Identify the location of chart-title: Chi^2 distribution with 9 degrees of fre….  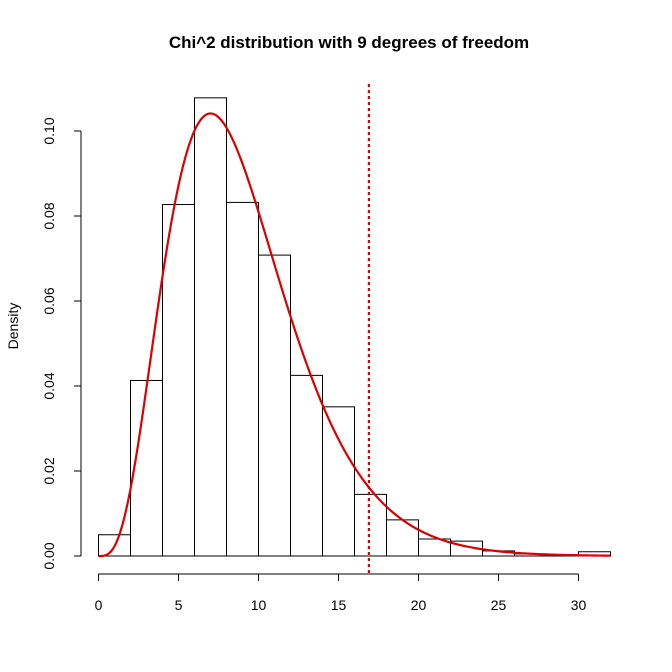
(349, 42).